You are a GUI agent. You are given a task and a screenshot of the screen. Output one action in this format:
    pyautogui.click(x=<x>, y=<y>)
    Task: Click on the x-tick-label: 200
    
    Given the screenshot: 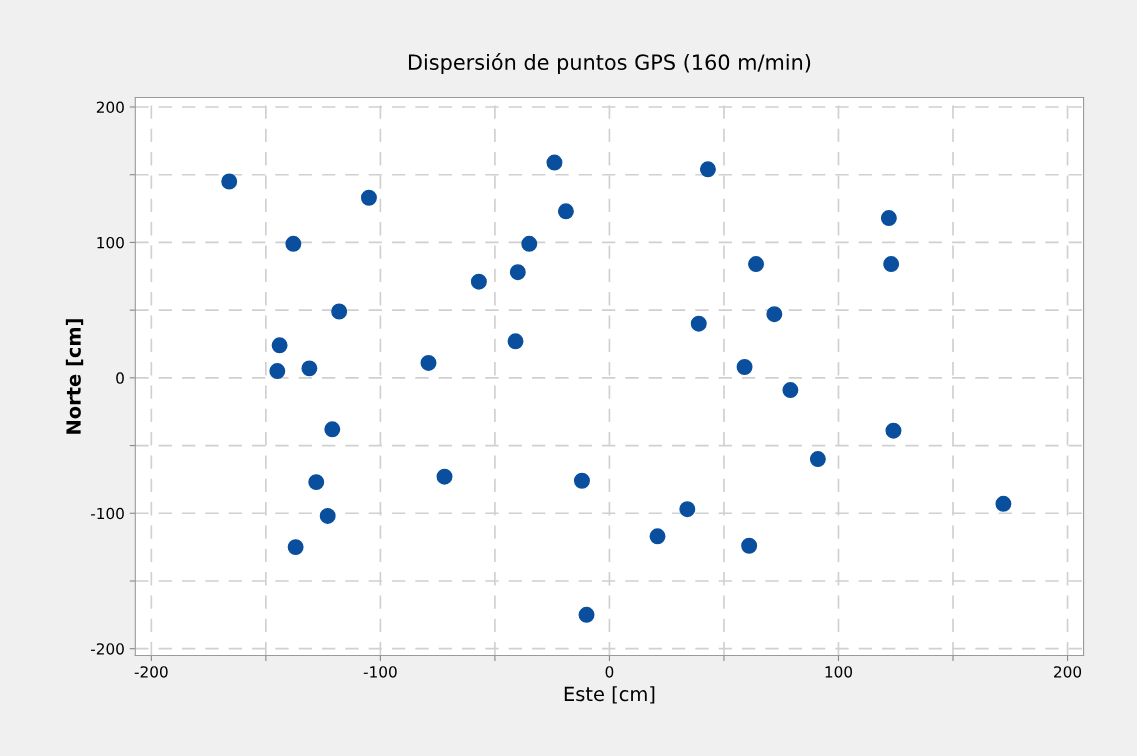 What is the action you would take?
    pyautogui.click(x=1068, y=672)
    